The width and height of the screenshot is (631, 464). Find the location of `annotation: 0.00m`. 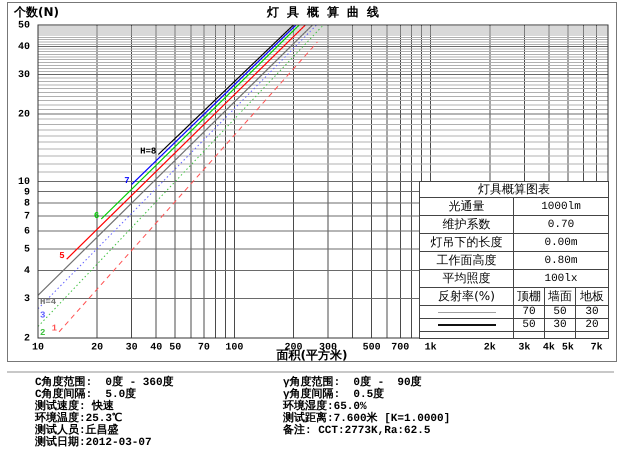

annotation: 0.00m is located at coordinates (561, 242).